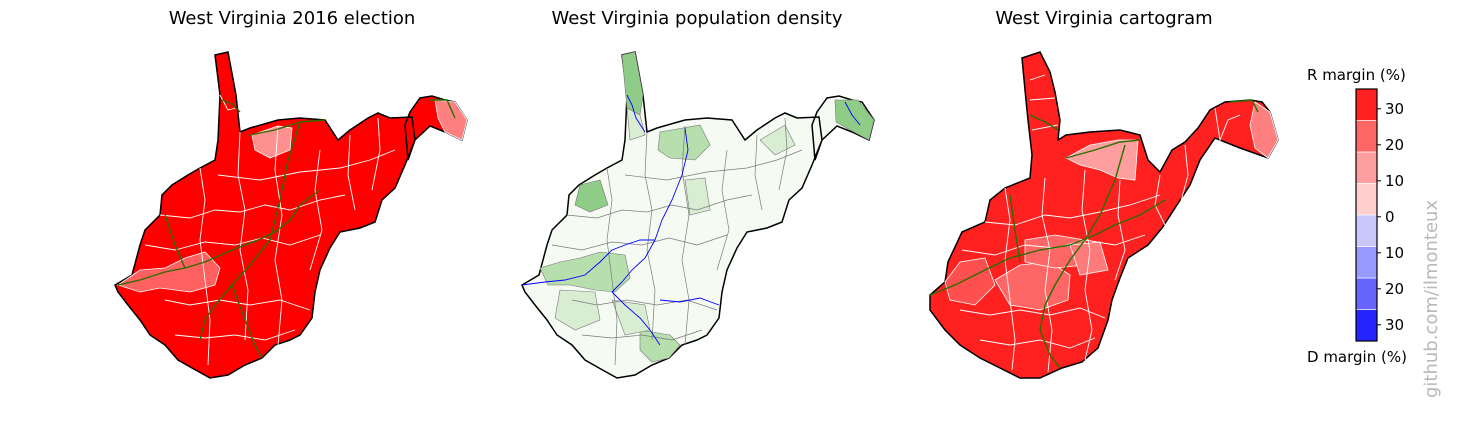 This screenshot has height=438, width=1459. Describe the element at coordinates (632, 83) in the screenshot. I see `density-north-panhandle` at that location.